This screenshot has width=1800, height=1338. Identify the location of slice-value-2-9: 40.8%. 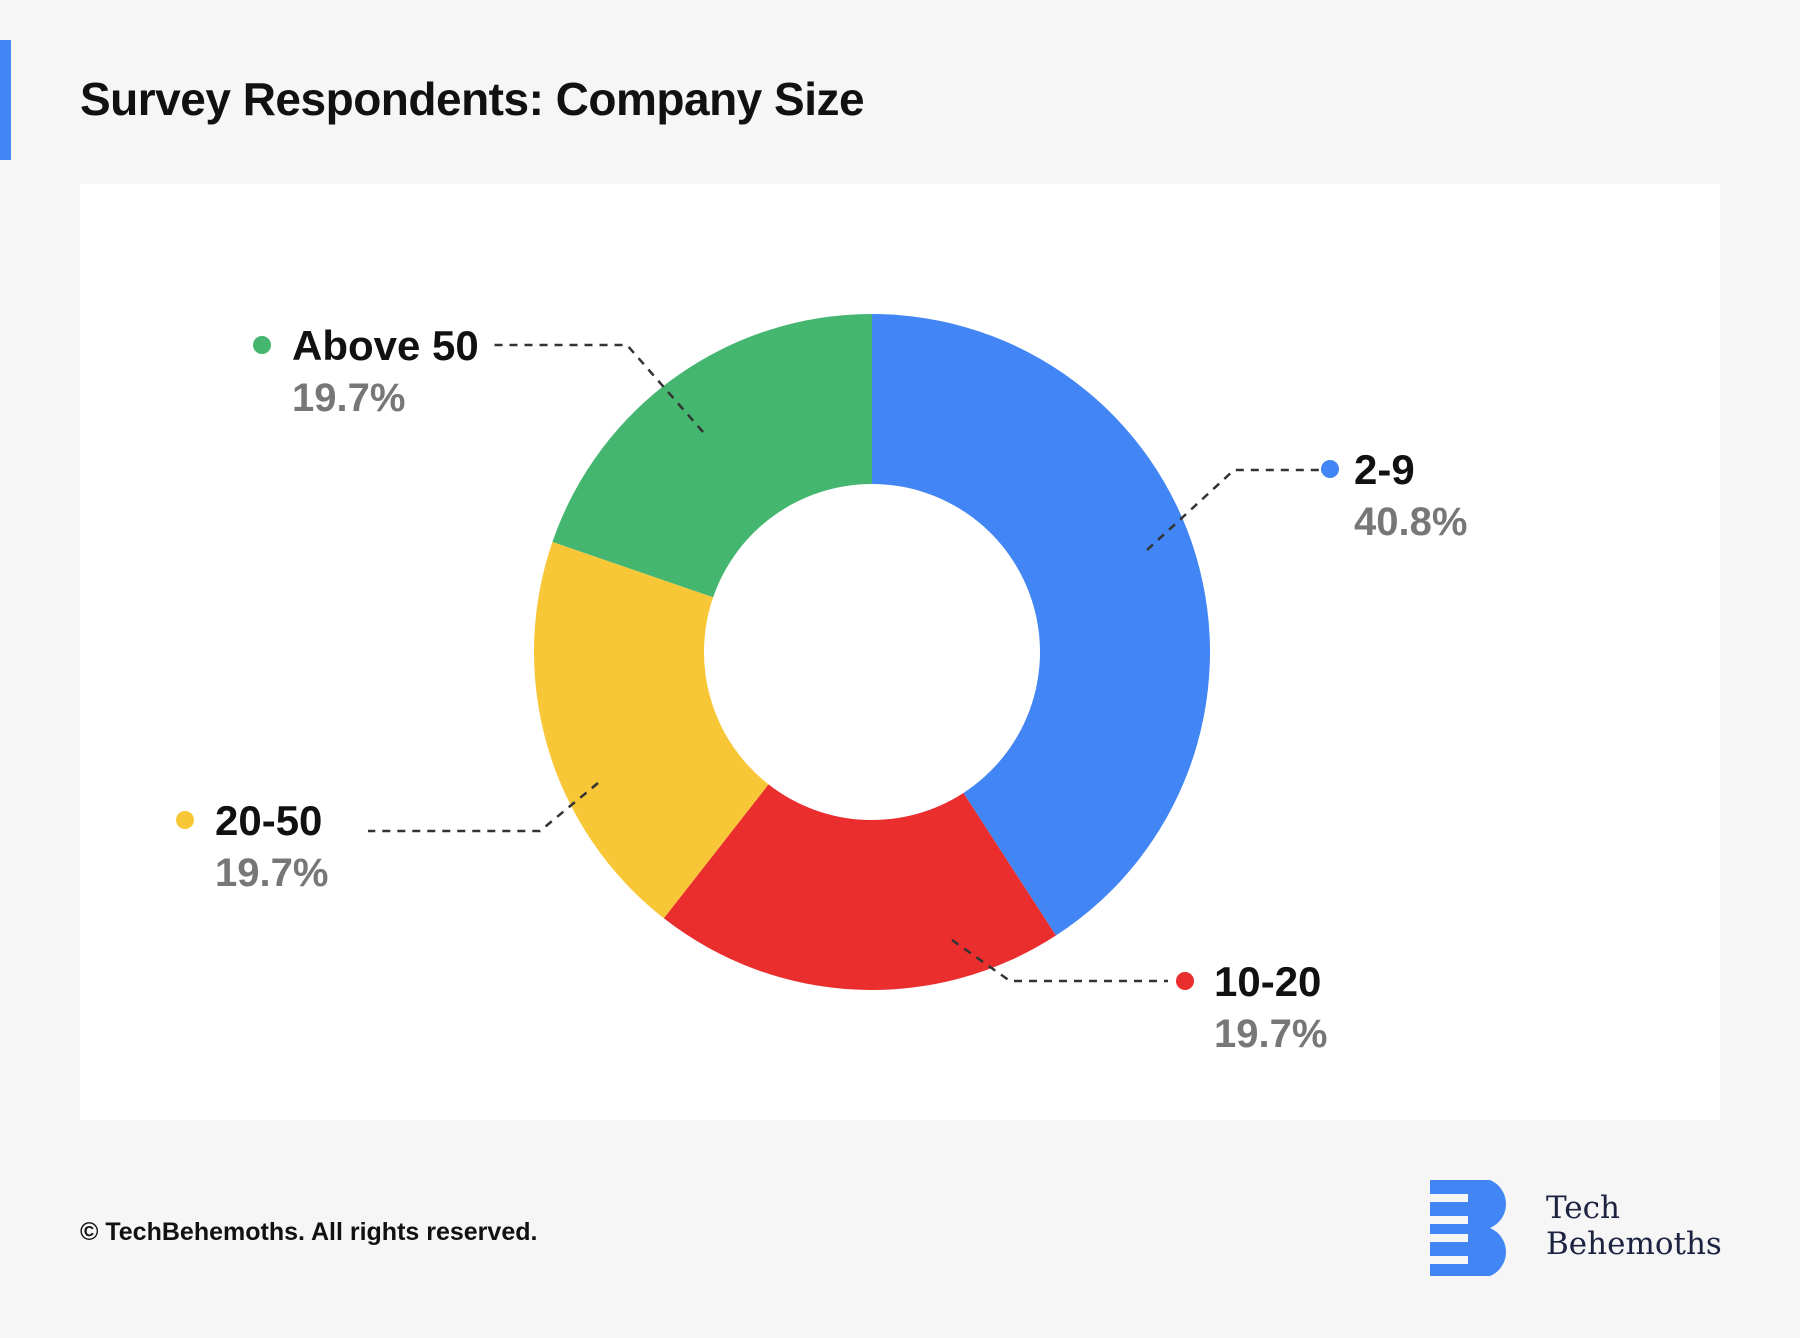
(1410, 522).